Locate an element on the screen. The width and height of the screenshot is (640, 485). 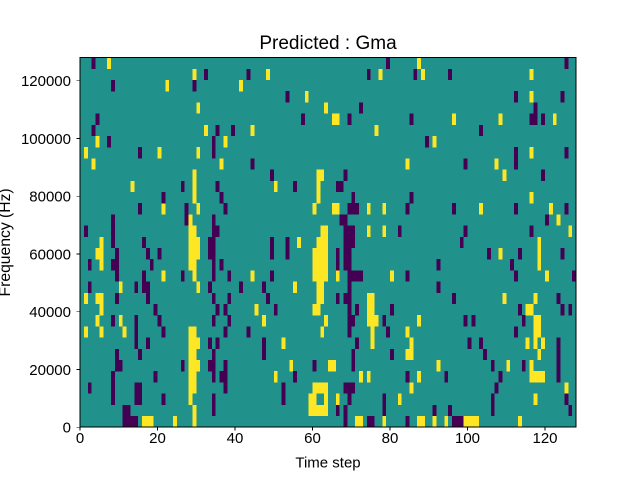
svg-text: 40 is located at coordinates (235, 438).